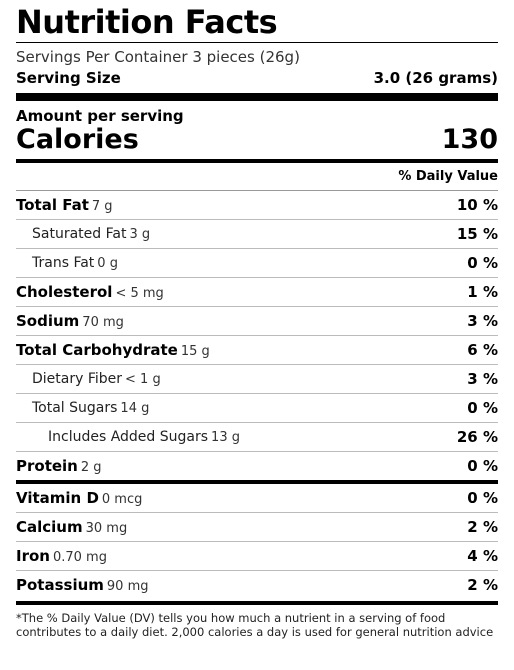 The image size is (514, 670). What do you see at coordinates (60, 585) in the screenshot?
I see `nutrient-name: Potassium` at bounding box center [60, 585].